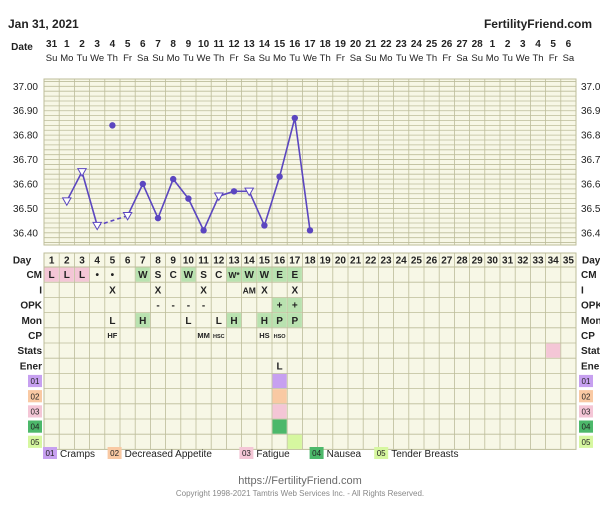 The height and width of the screenshot is (525, 600). I want to click on date-axis-label: Date, so click(22, 47).